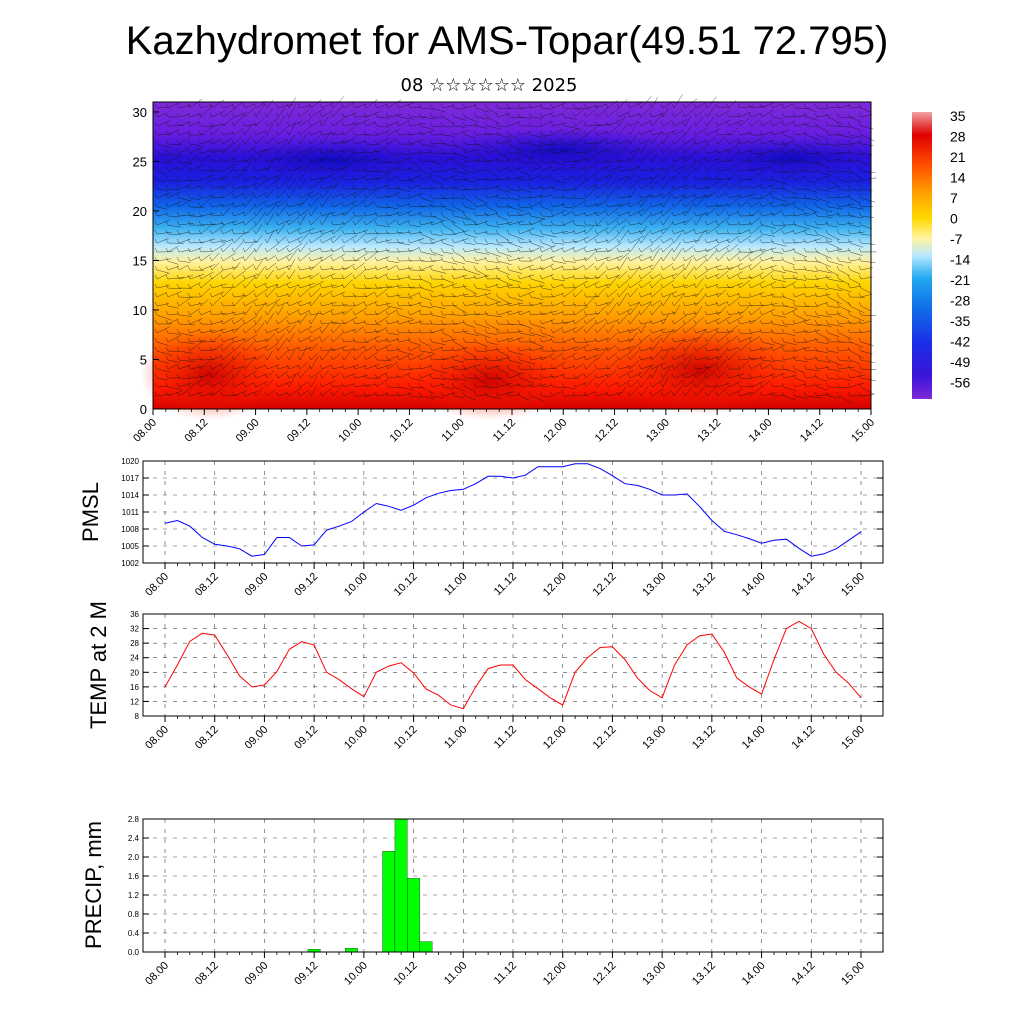 This screenshot has height=1024, width=1024. I want to click on pmsl-series-line, so click(513, 510).